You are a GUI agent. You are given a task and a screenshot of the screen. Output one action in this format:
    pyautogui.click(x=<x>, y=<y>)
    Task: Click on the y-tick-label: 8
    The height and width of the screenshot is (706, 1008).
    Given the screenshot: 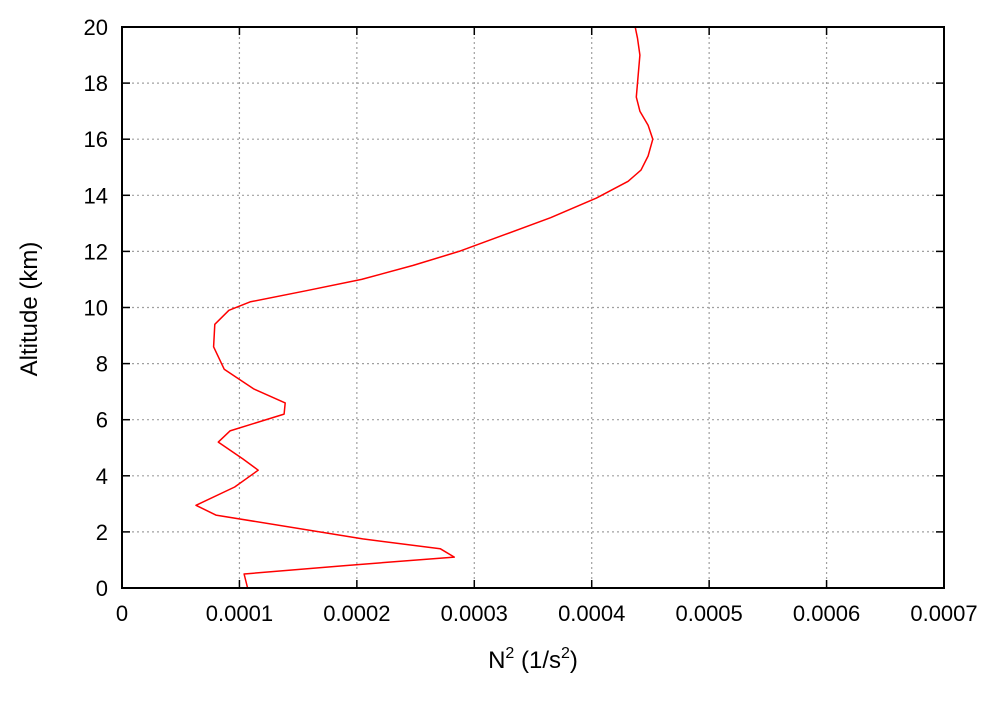 What is the action you would take?
    pyautogui.click(x=102, y=364)
    